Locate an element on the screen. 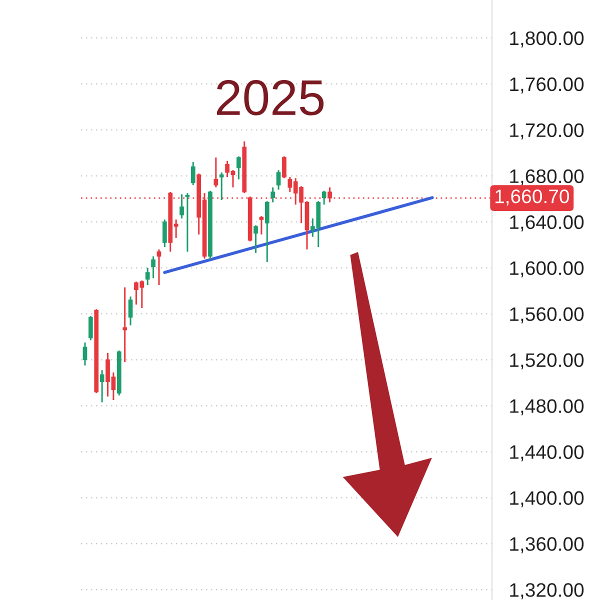  ref-line-label: 1,660.70 is located at coordinates (532, 197).